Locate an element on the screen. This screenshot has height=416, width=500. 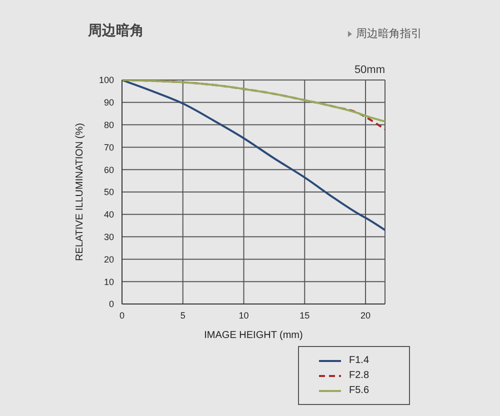
y-tick-label: 30 is located at coordinates (109, 237).